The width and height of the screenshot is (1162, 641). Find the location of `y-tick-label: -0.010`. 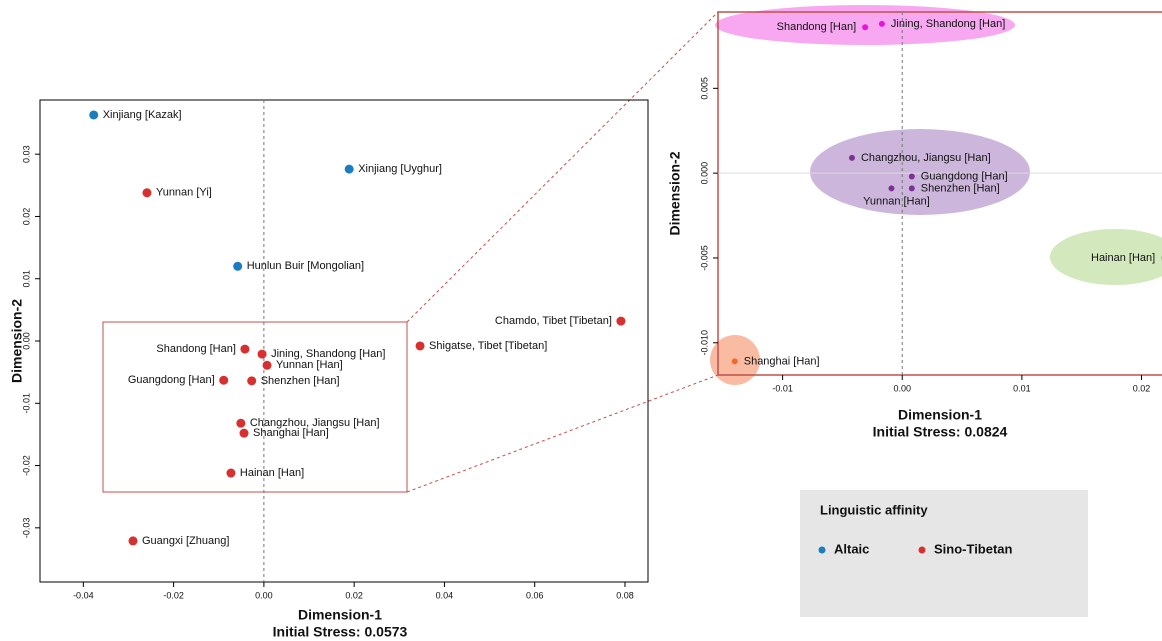

y-tick-label: -0.010 is located at coordinates (704, 343).